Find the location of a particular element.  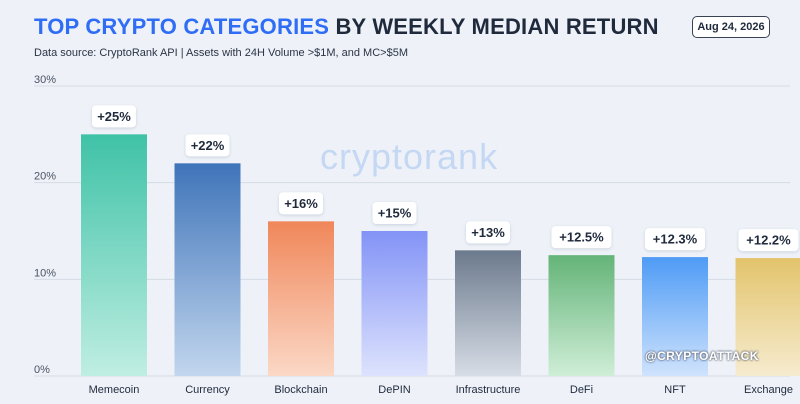

value-label: +22% is located at coordinates (208, 145).